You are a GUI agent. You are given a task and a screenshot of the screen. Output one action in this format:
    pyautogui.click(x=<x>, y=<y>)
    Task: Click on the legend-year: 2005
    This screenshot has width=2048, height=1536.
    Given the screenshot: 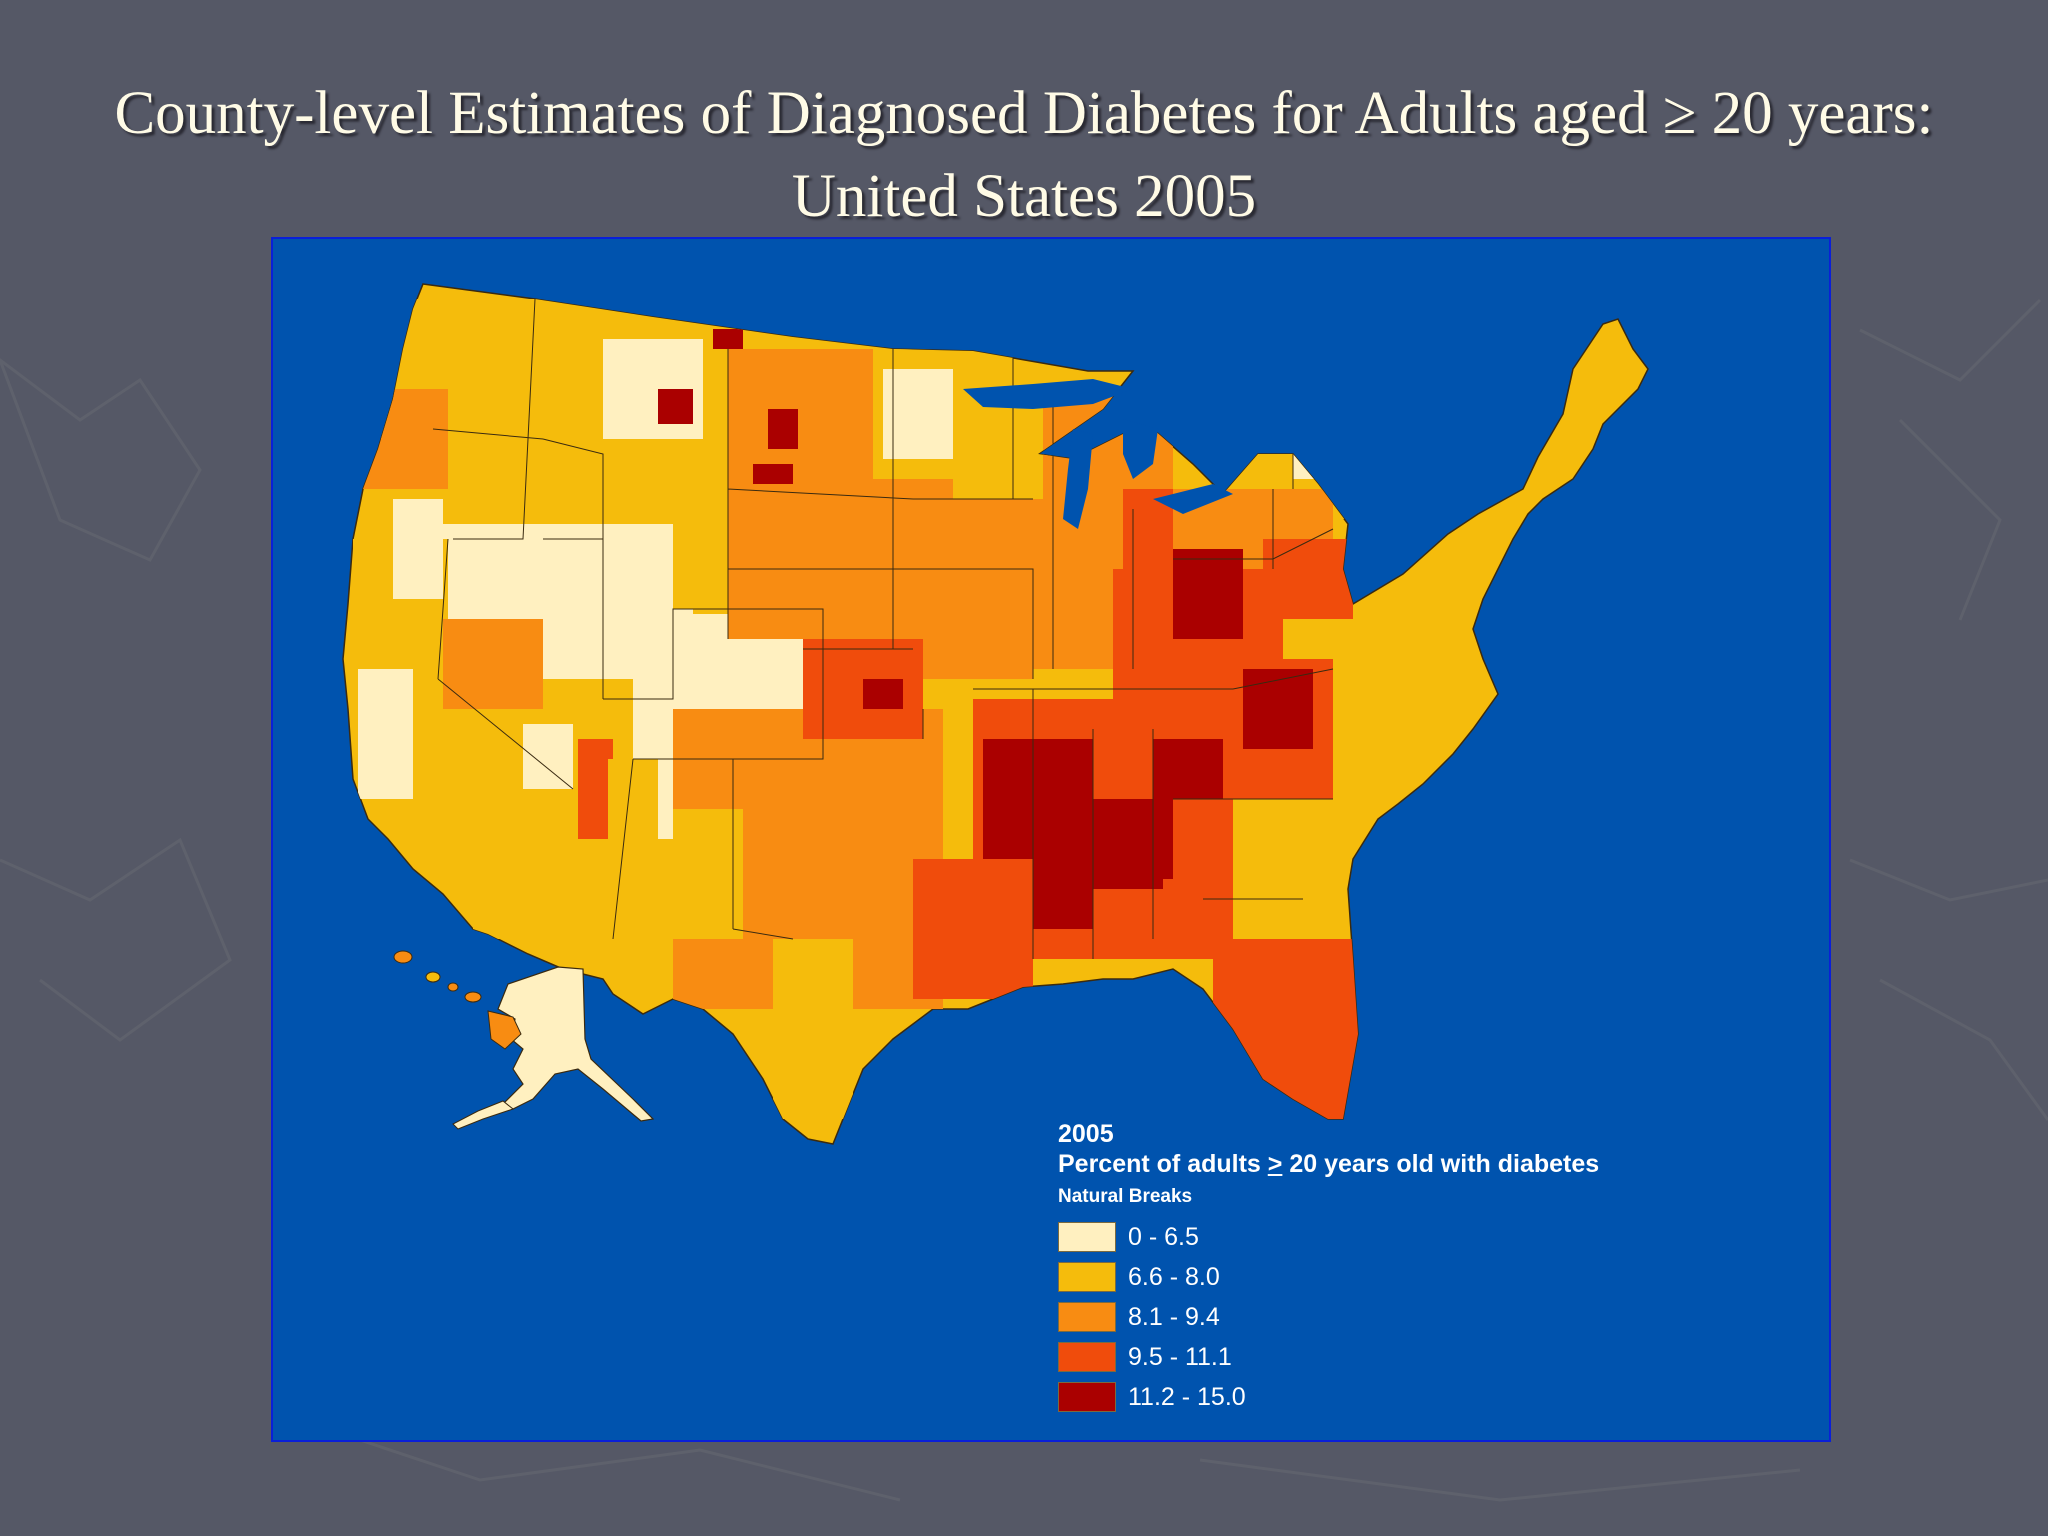 What is the action you would take?
    pyautogui.click(x=1086, y=1134)
    